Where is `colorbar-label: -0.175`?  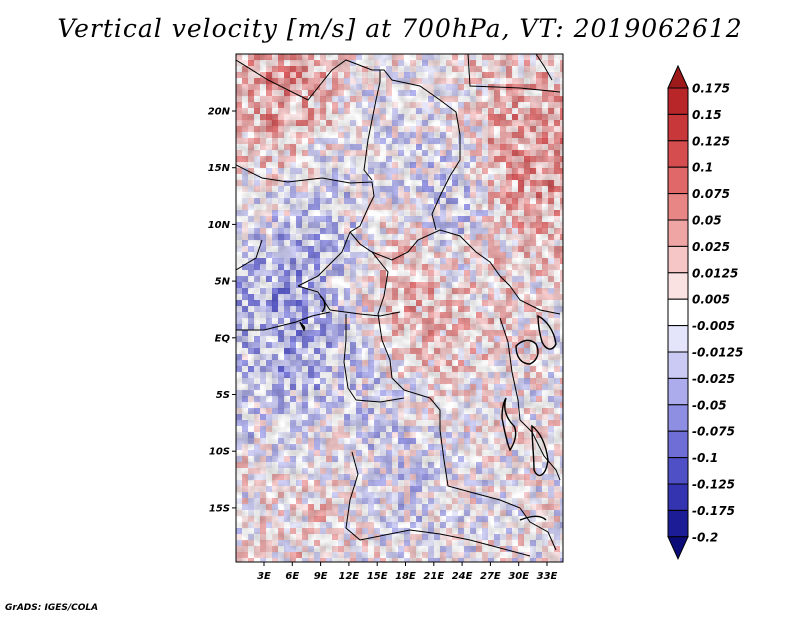
colorbar-label: -0.175 is located at coordinates (713, 511).